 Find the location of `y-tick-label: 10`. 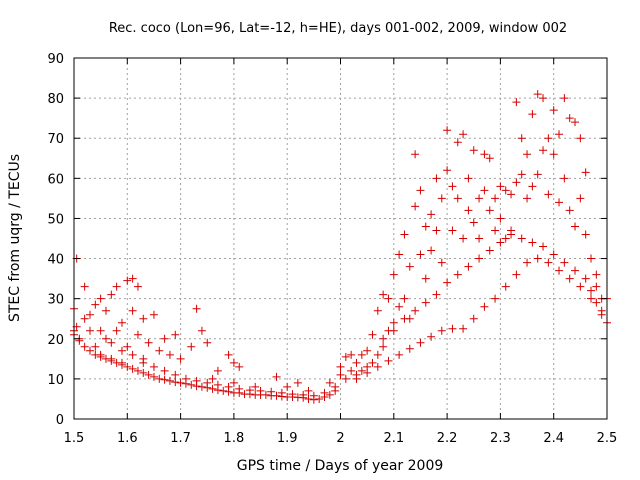

y-tick-label: 10 is located at coordinates (55, 380).